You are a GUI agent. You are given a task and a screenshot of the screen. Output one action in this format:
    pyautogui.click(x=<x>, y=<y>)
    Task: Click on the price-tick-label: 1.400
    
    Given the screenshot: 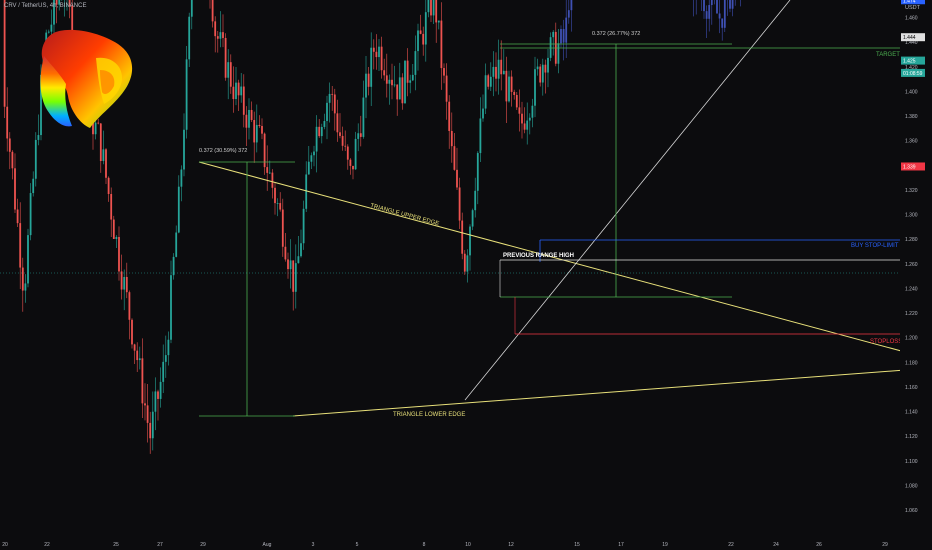 What is the action you would take?
    pyautogui.click(x=911, y=92)
    